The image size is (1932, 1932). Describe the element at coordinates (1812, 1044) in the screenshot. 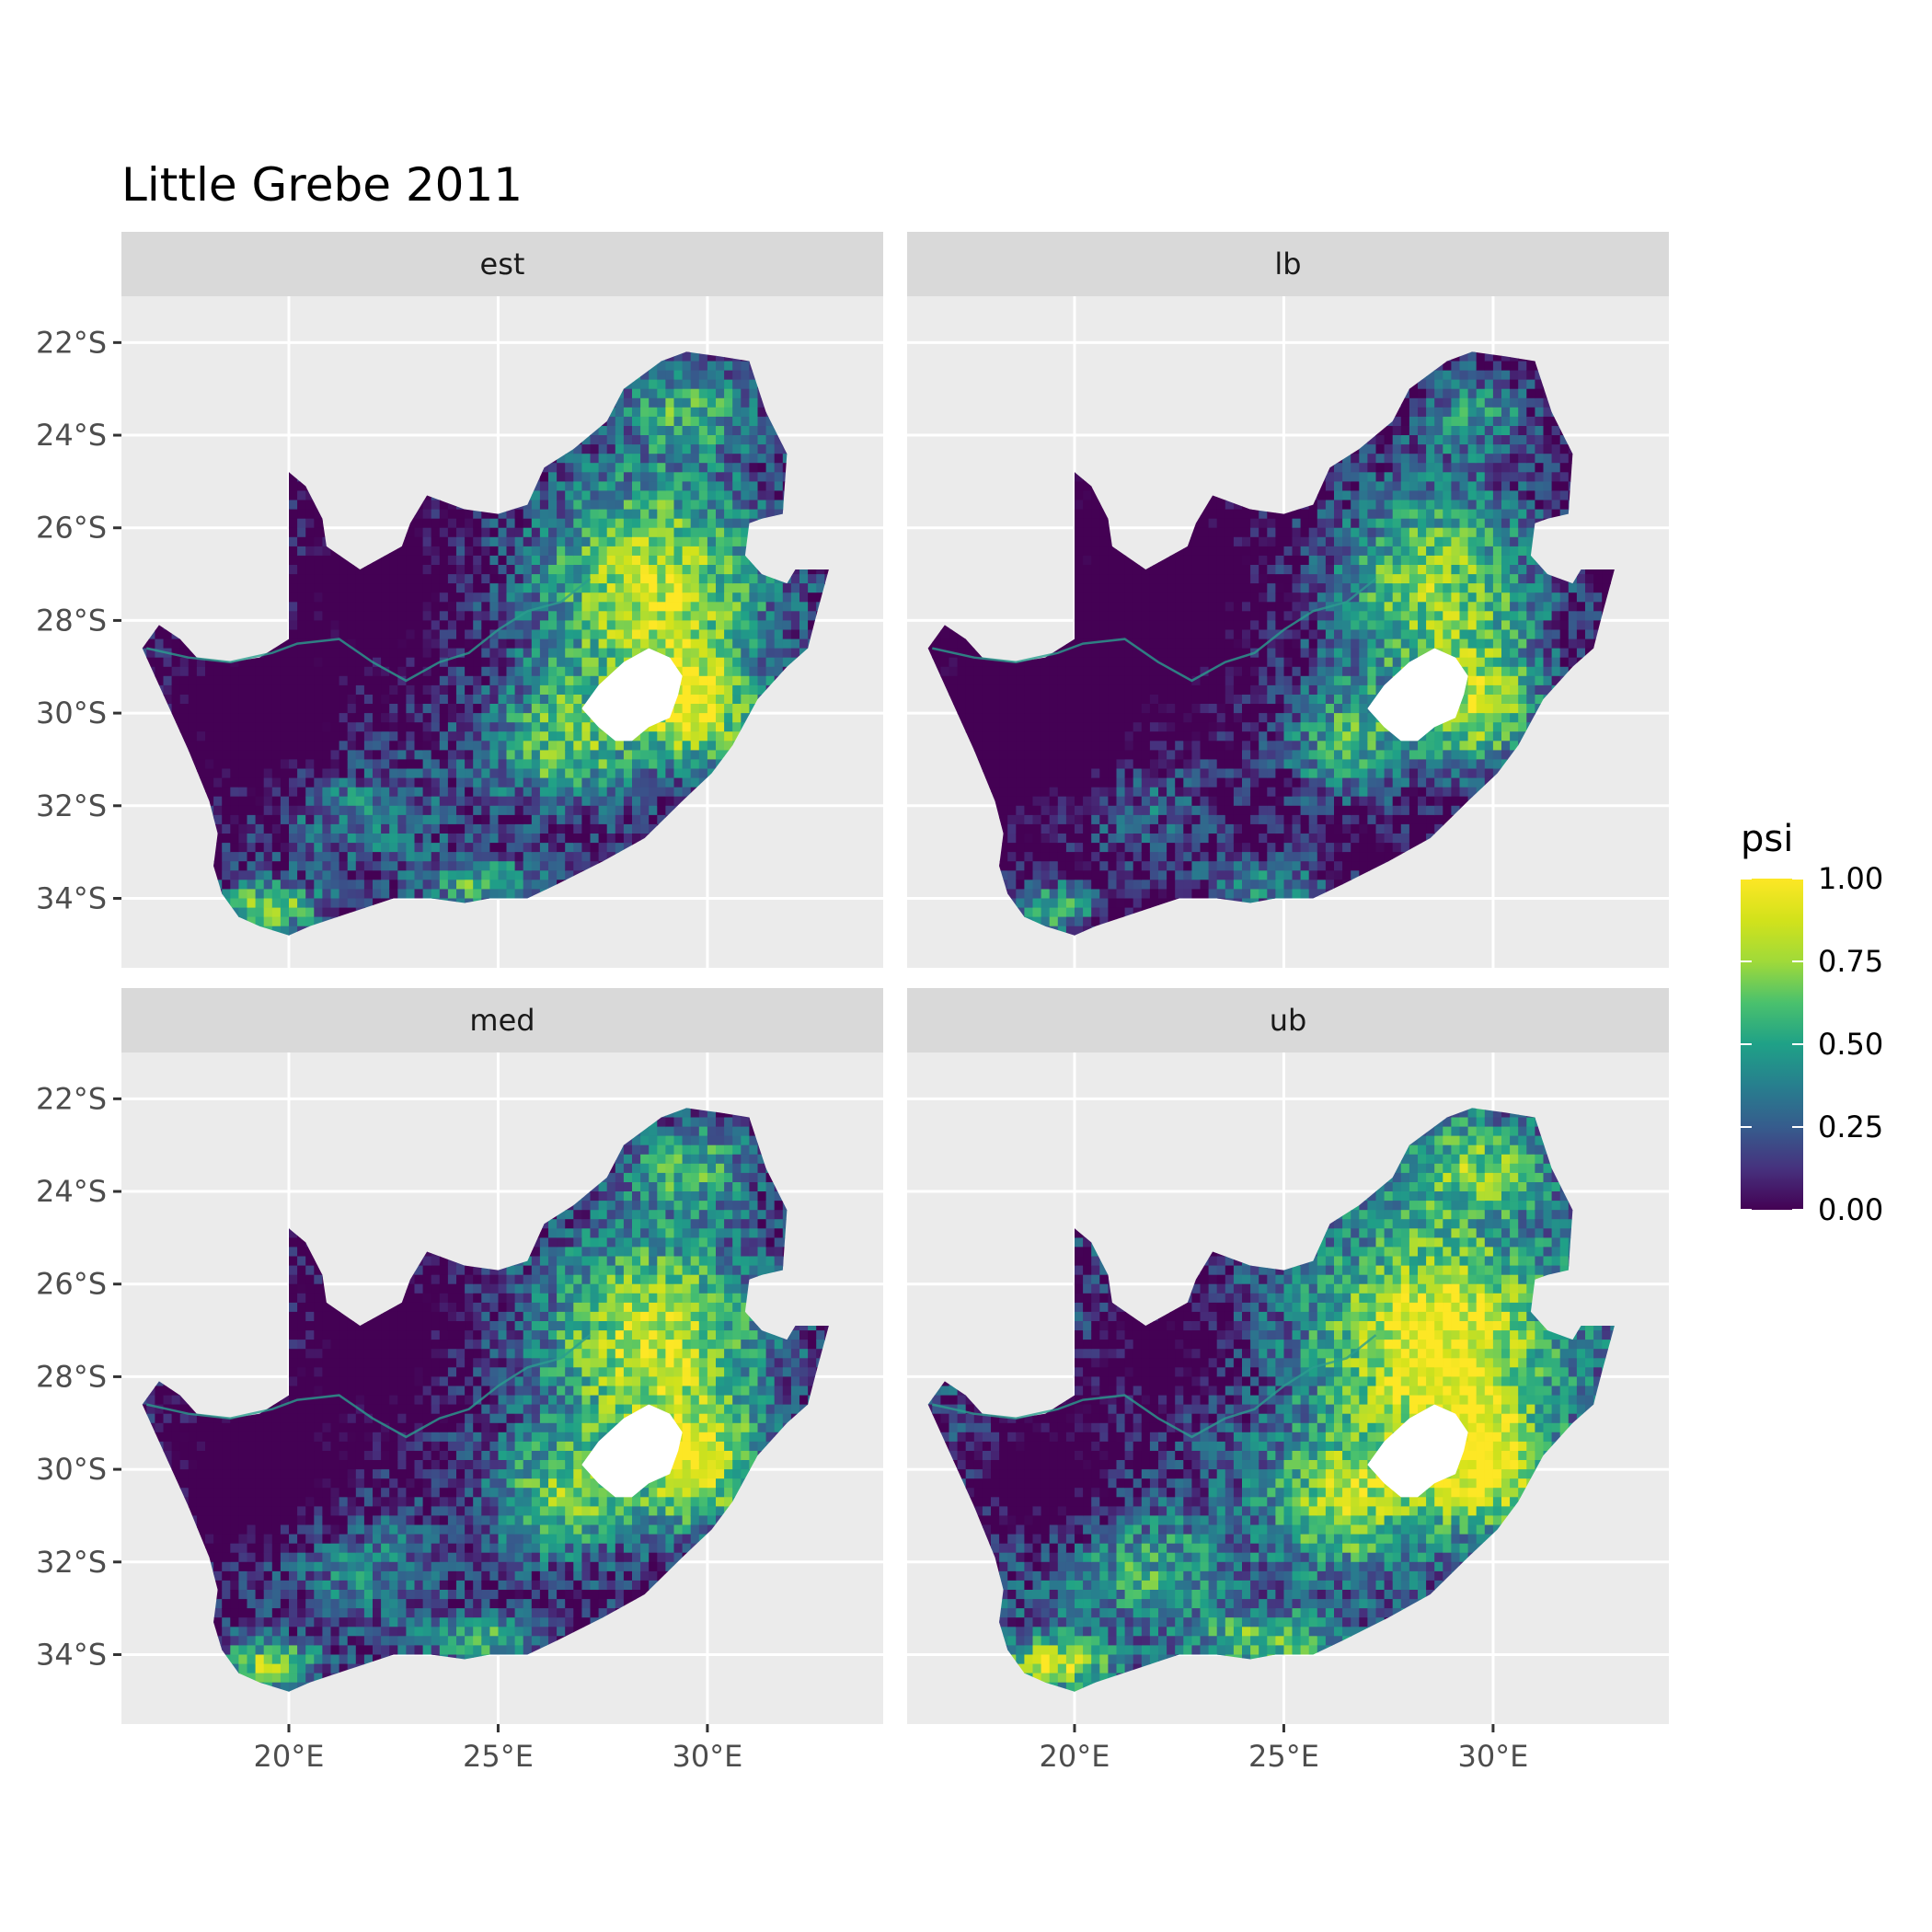

I see `legend-ticks: 1.00 0.75 0.50 0.25 0.00` at that location.